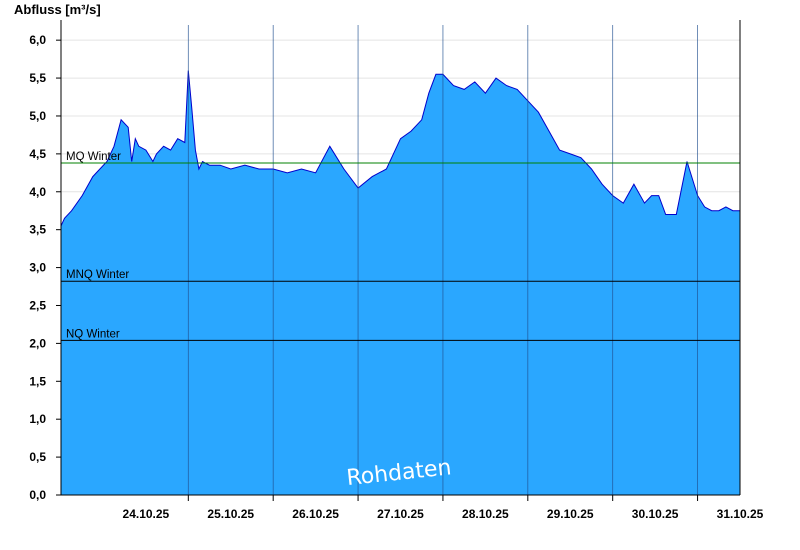 This screenshot has width=800, height=550. I want to click on y-tick-label: 1,0, so click(37, 419).